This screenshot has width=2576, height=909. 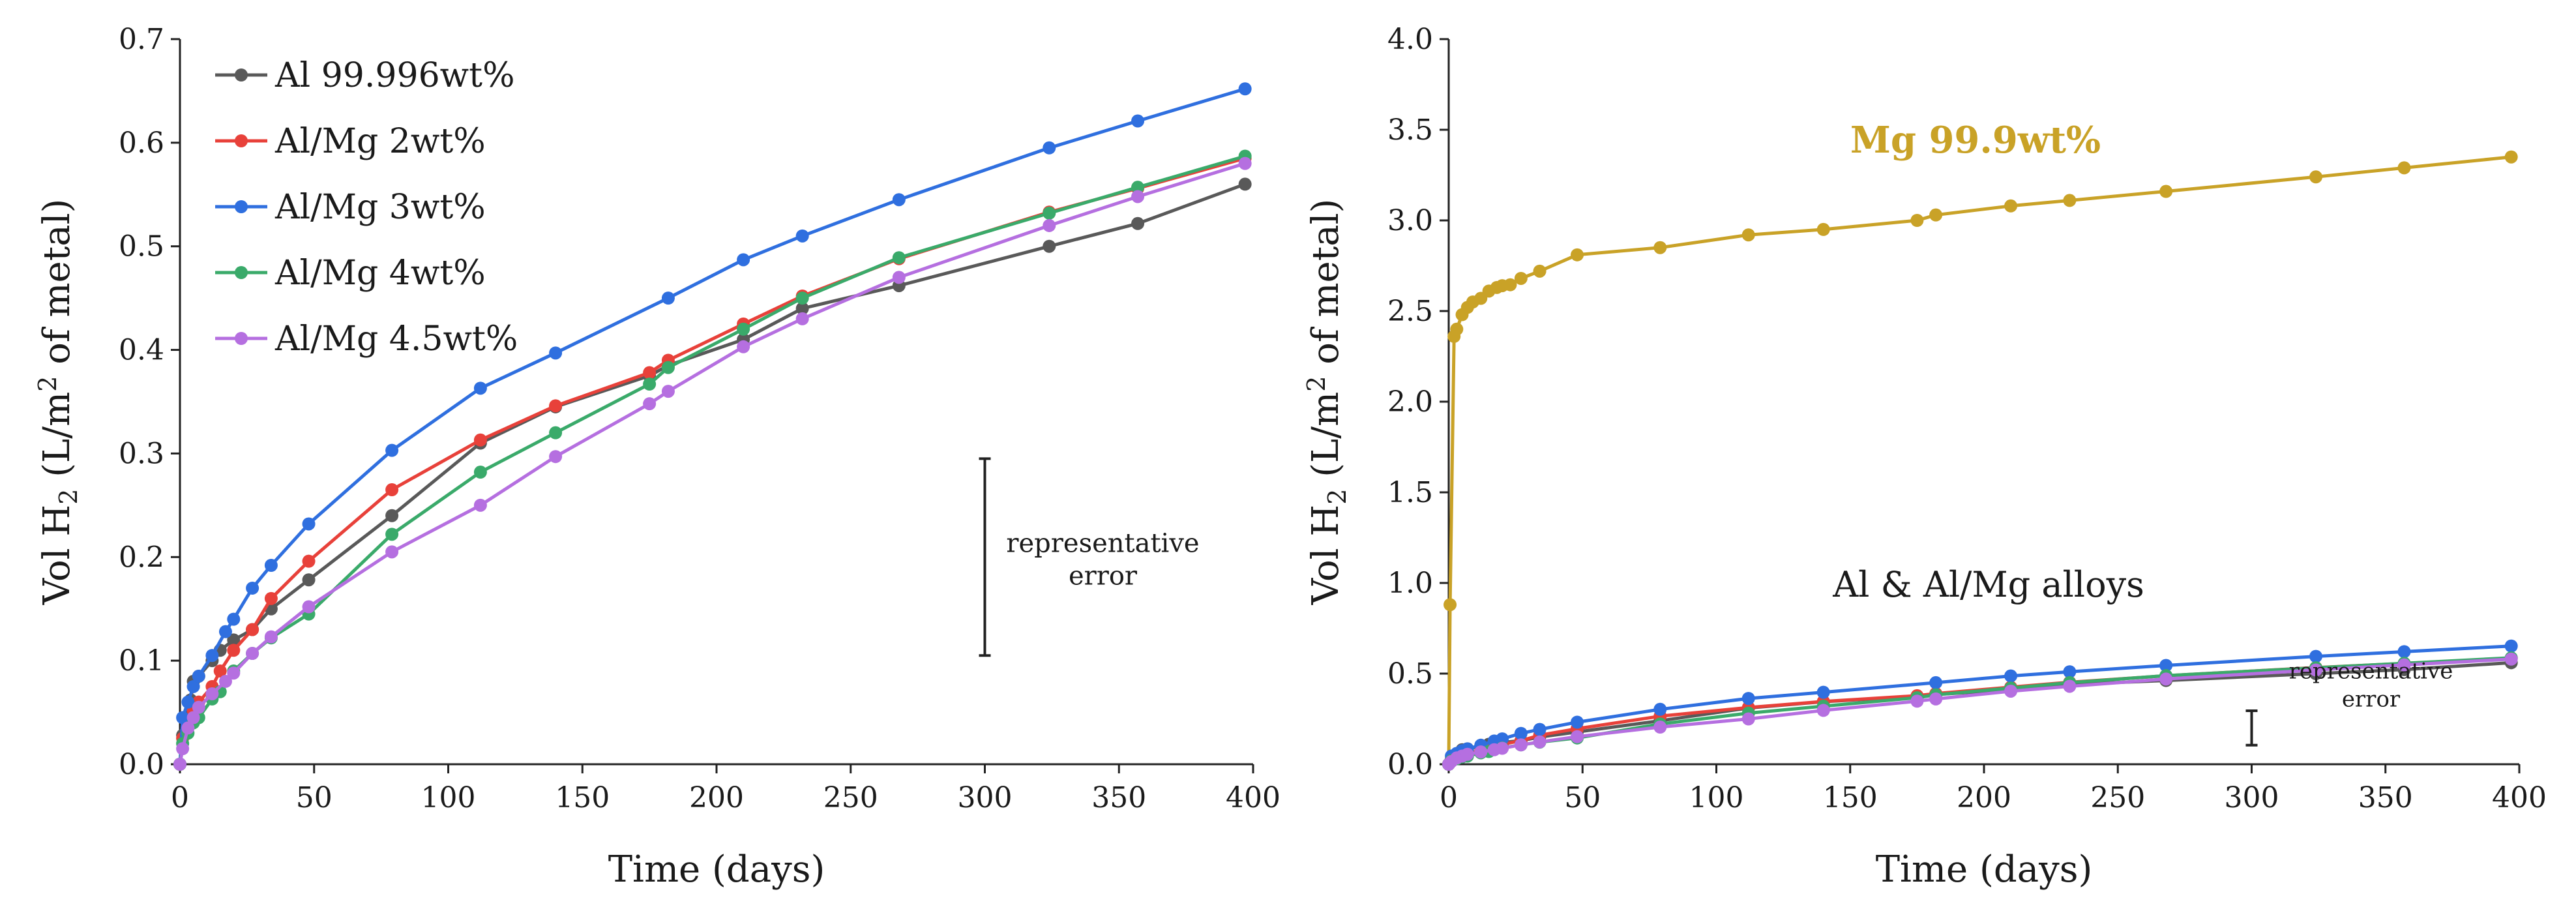 I want to click on alloys-group-label: Al & Al/Mg alloys, so click(x=1988, y=584).